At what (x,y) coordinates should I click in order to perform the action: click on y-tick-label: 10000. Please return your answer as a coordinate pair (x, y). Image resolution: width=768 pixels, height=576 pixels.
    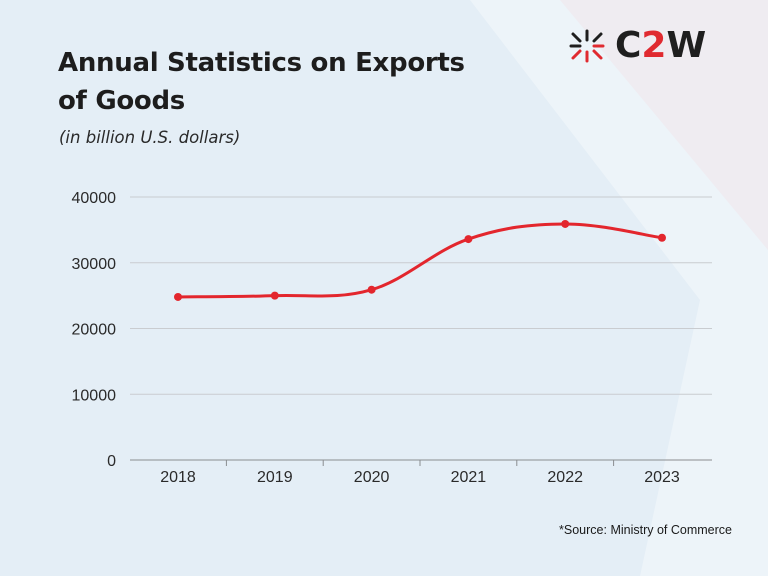
    Looking at the image, I should click on (94, 395).